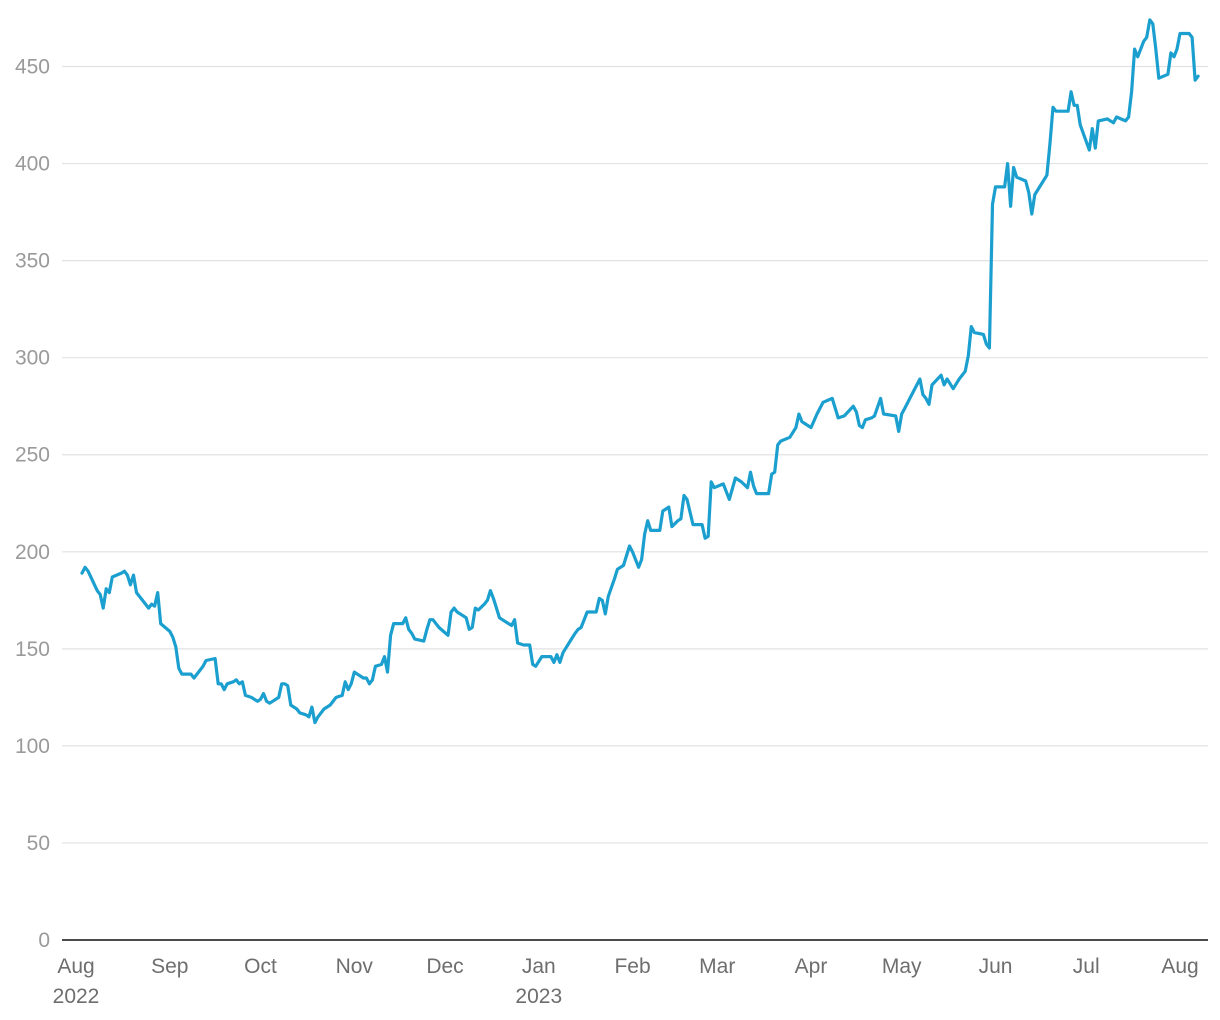 The width and height of the screenshot is (1220, 1020). Describe the element at coordinates (32, 504) in the screenshot. I see `y-axis-tick-labels: 0 50 100 150 200 250 300 350 400 450` at that location.